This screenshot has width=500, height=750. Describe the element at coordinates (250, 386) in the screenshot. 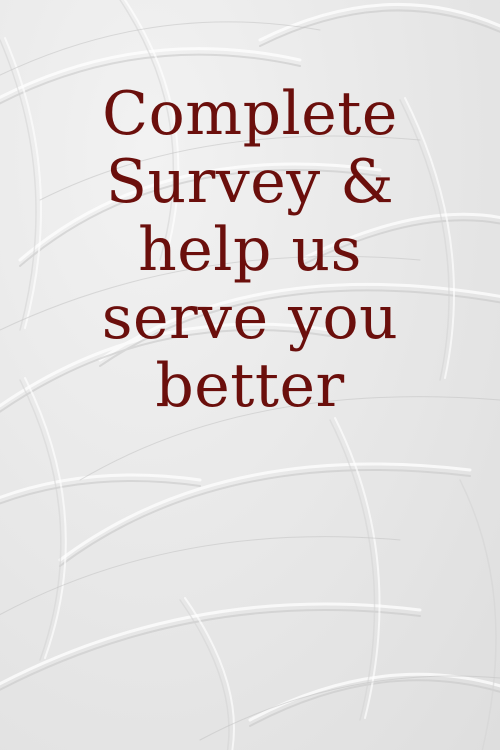

I see `headline-line-5: better` at that location.